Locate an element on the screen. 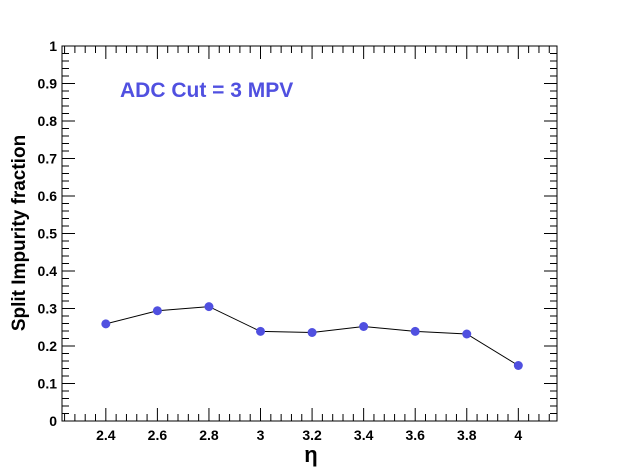 This screenshot has width=621, height=469. y-axis-label: Split Impurity fraction is located at coordinates (19, 233).